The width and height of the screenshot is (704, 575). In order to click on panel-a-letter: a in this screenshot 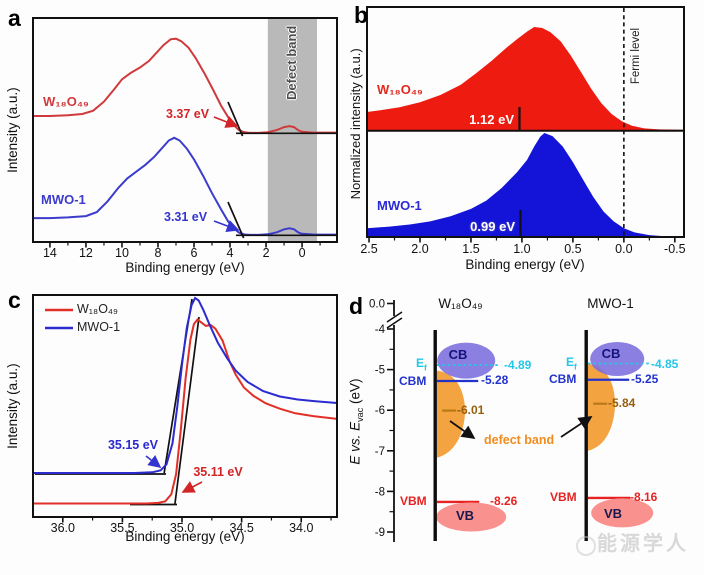, I will do `click(14, 18)`.